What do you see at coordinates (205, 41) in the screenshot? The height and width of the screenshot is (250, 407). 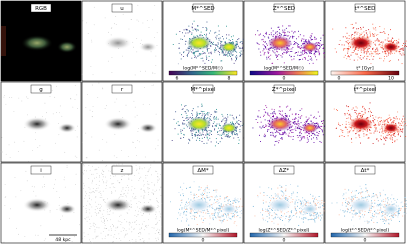 I see `panel: M*^SEDlog(M*^SED/M☉)68` at bounding box center [205, 41].